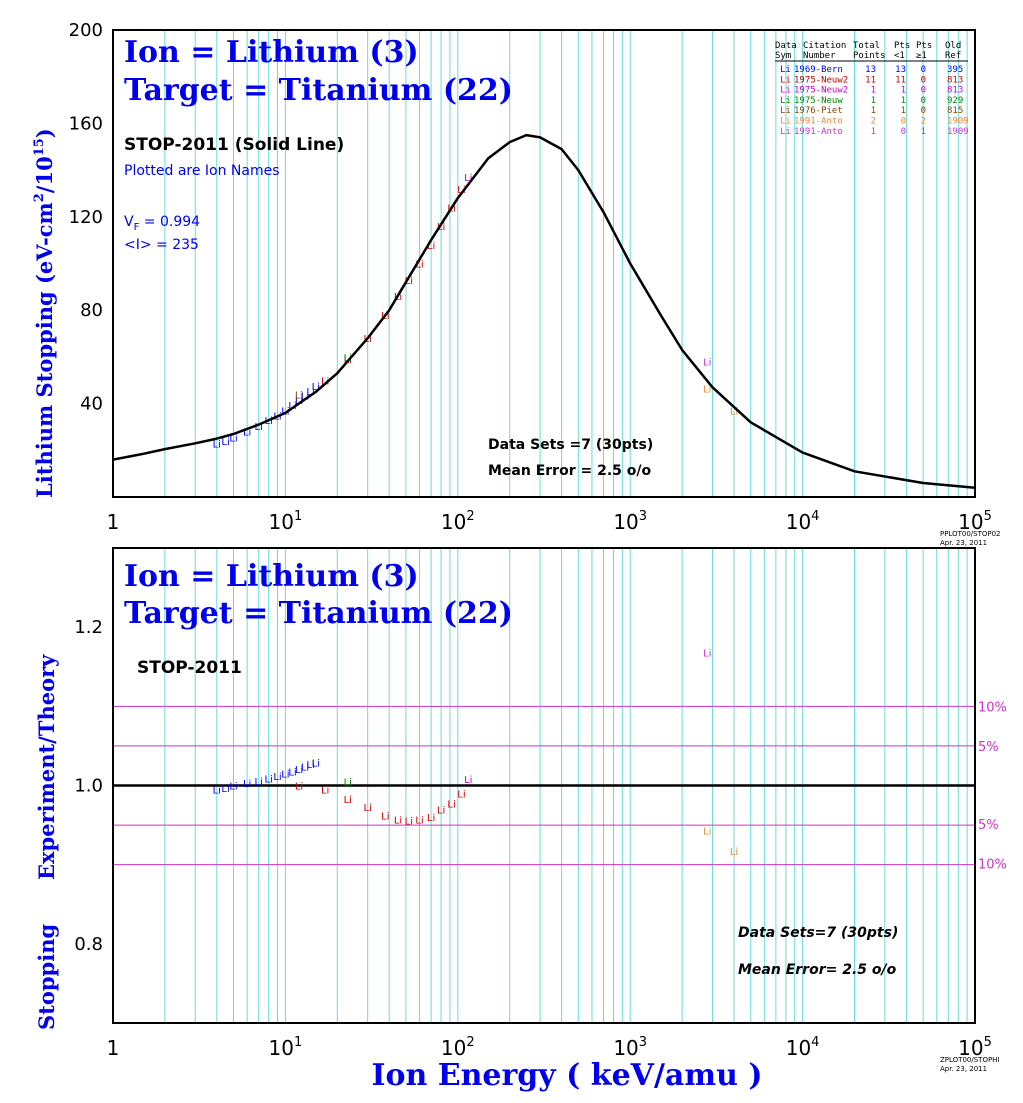 The width and height of the screenshot is (1023, 1103). I want to click on model-label: STOP-2011, so click(189, 668).